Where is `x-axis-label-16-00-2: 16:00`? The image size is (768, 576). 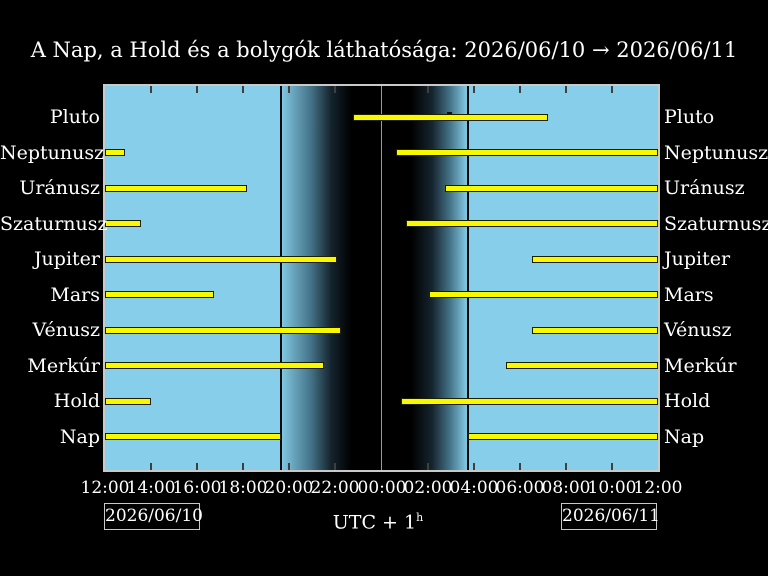 x-axis-label-16-00-2: 16:00 is located at coordinates (197, 488).